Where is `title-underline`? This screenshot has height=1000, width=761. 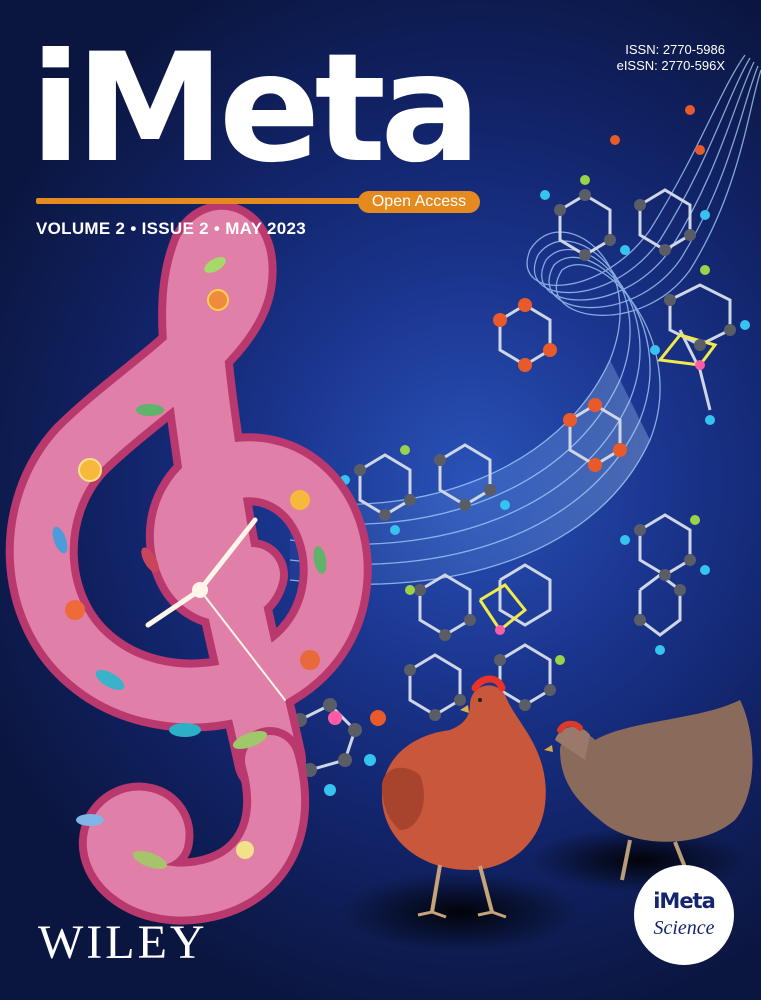
title-underline is located at coordinates (236, 201).